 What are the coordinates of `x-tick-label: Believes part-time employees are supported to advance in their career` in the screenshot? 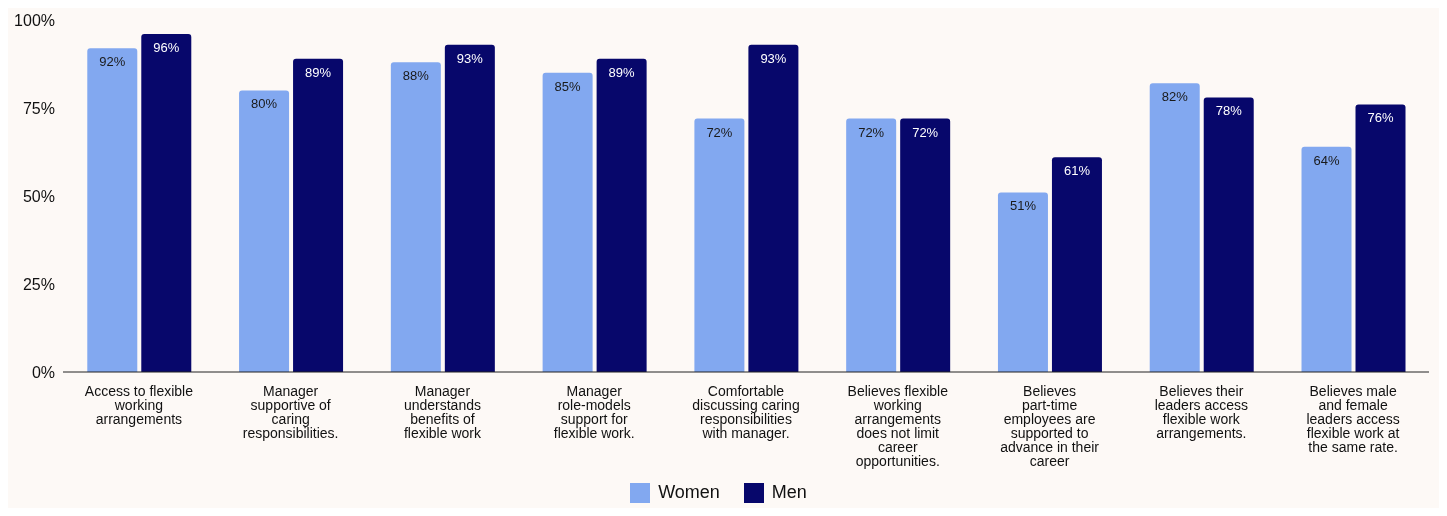 It's located at (1050, 425).